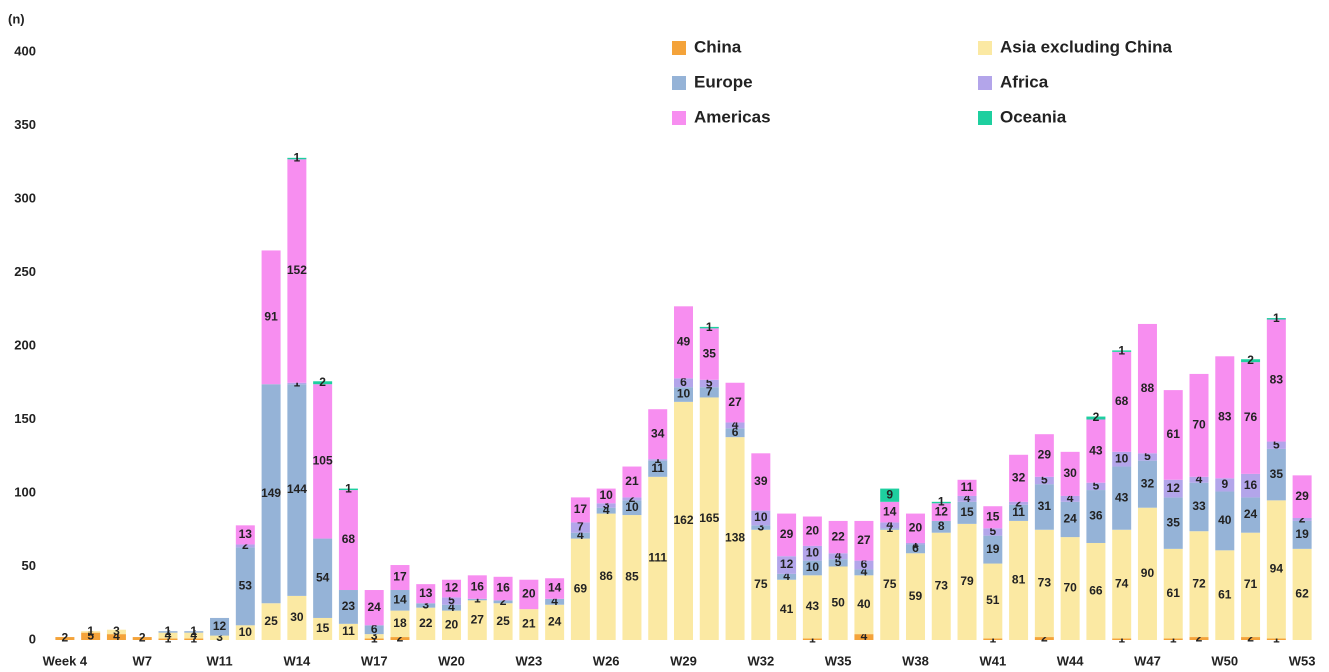 Image resolution: width=1329 pixels, height=672 pixels. Describe the element at coordinates (1096, 516) in the screenshot. I see `data-label: 36` at that location.